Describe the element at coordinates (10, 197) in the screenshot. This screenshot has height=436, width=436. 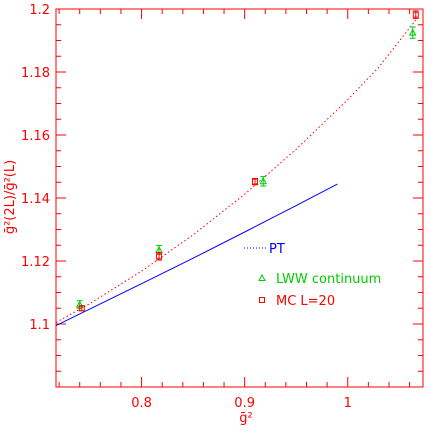
I see `y-axis-title: ḡ²(2L)/ḡ²(L)` at that location.